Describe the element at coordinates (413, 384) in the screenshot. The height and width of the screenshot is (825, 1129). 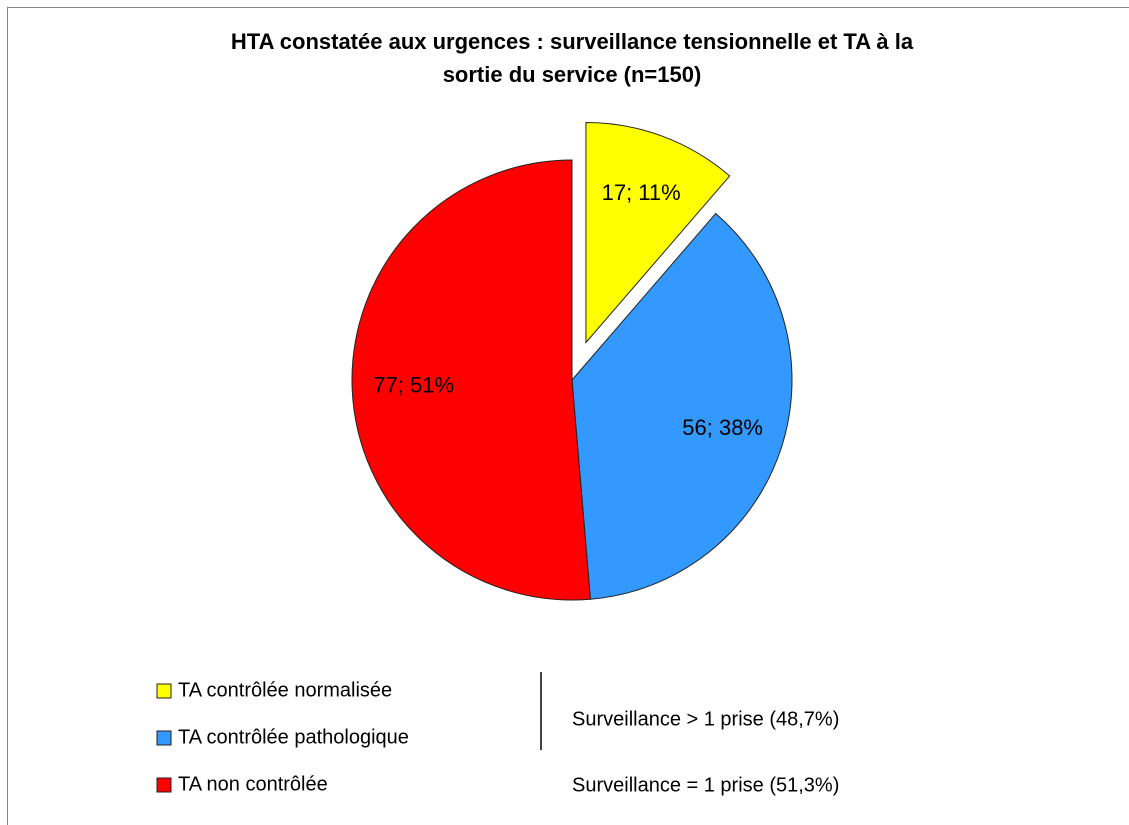
I see `data-label: 77; 51%` at that location.